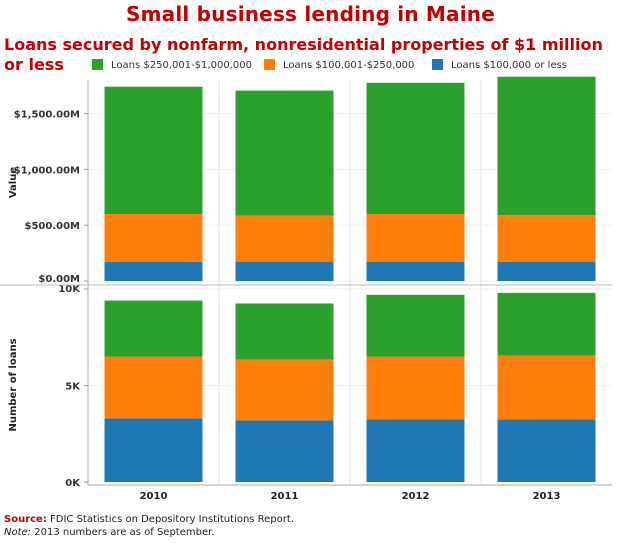 Image resolution: width=621 pixels, height=543 pixels. Describe the element at coordinates (547, 496) in the screenshot. I see `x-tick-label: 2013` at that location.